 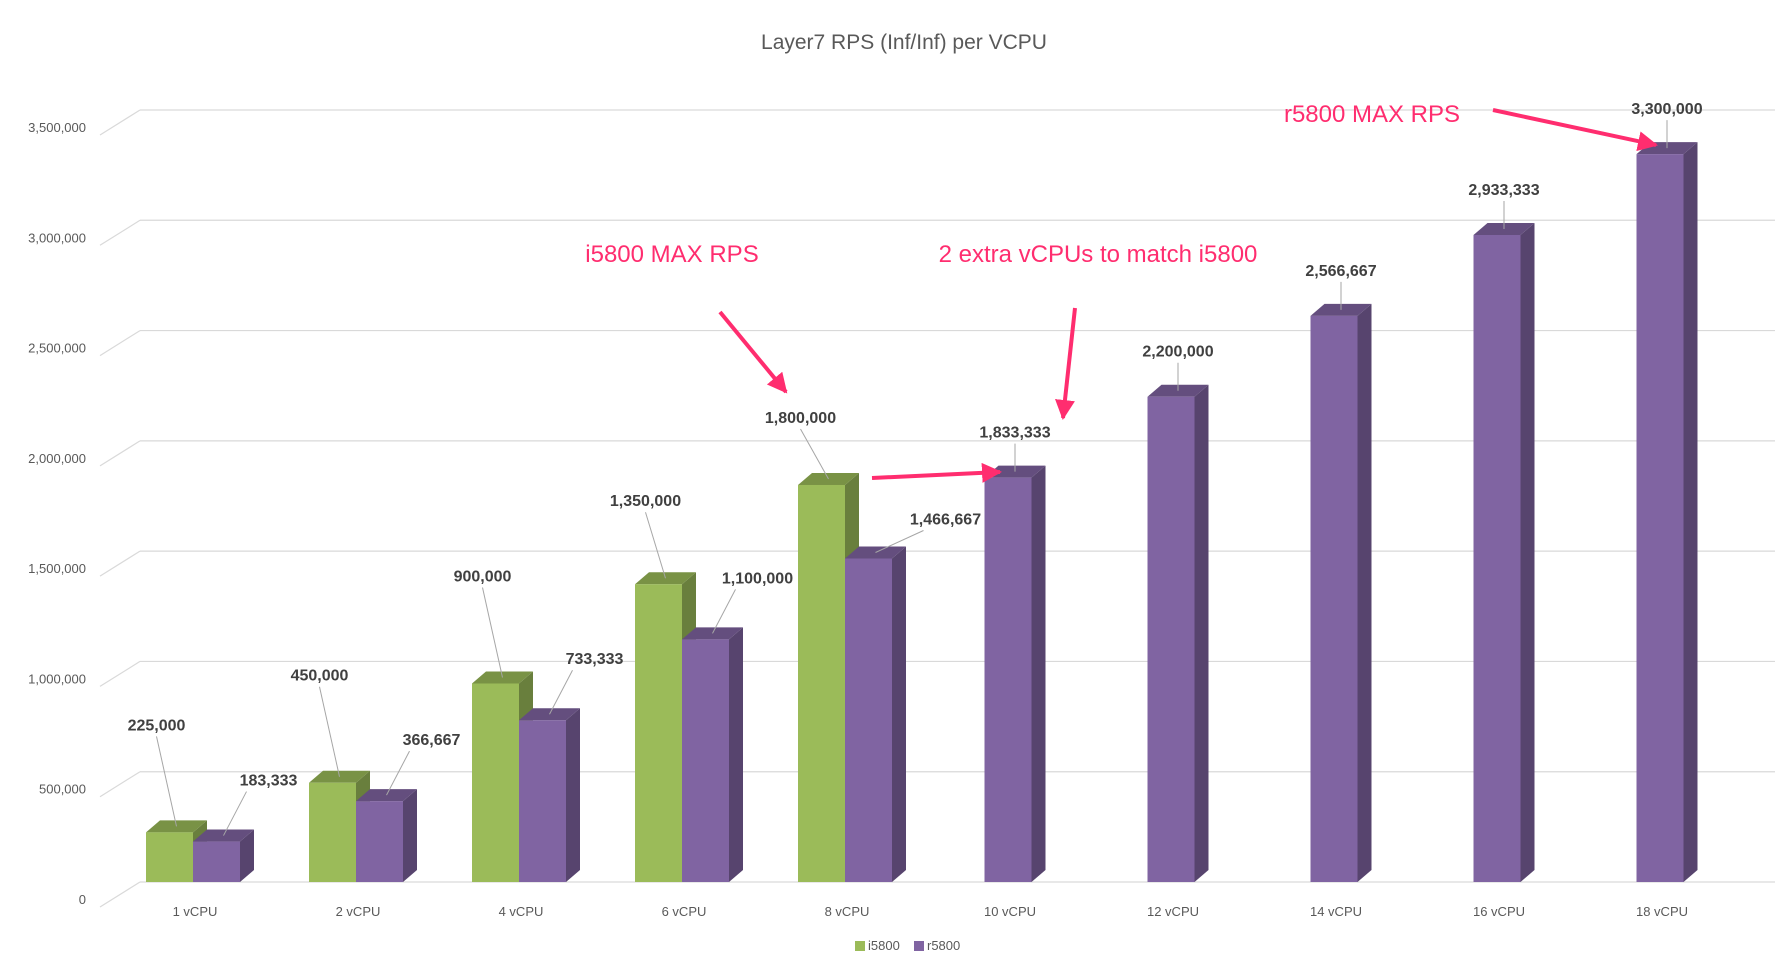 I want to click on data-label: 2,933,333, so click(x=1503, y=190).